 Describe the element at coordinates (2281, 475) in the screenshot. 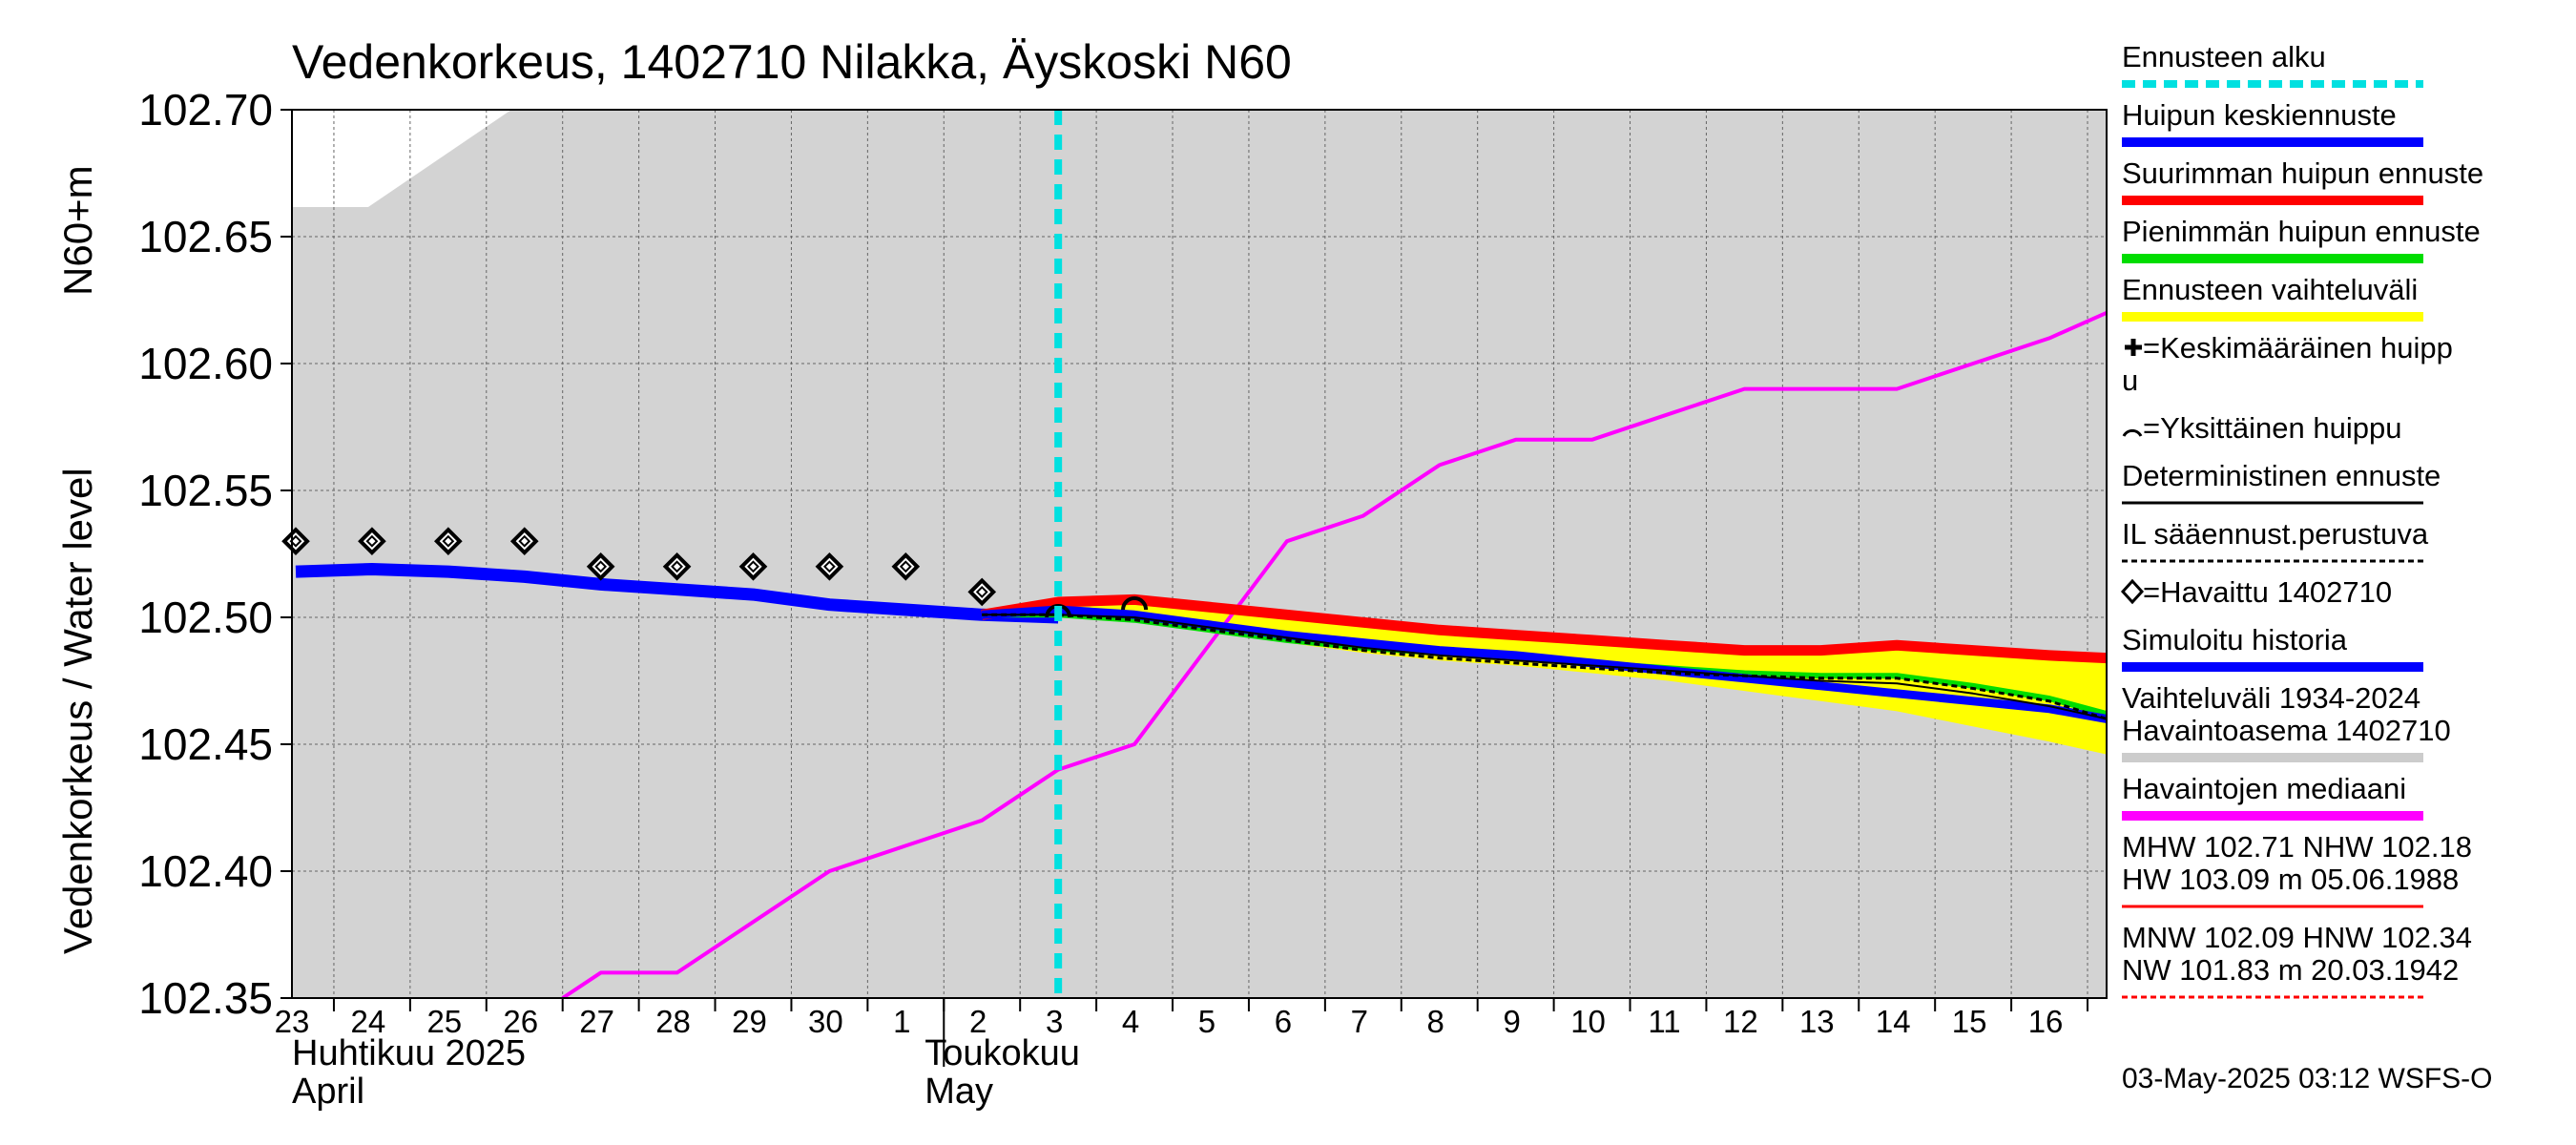

I see `legend-label: Deterministinen ennuste` at that location.